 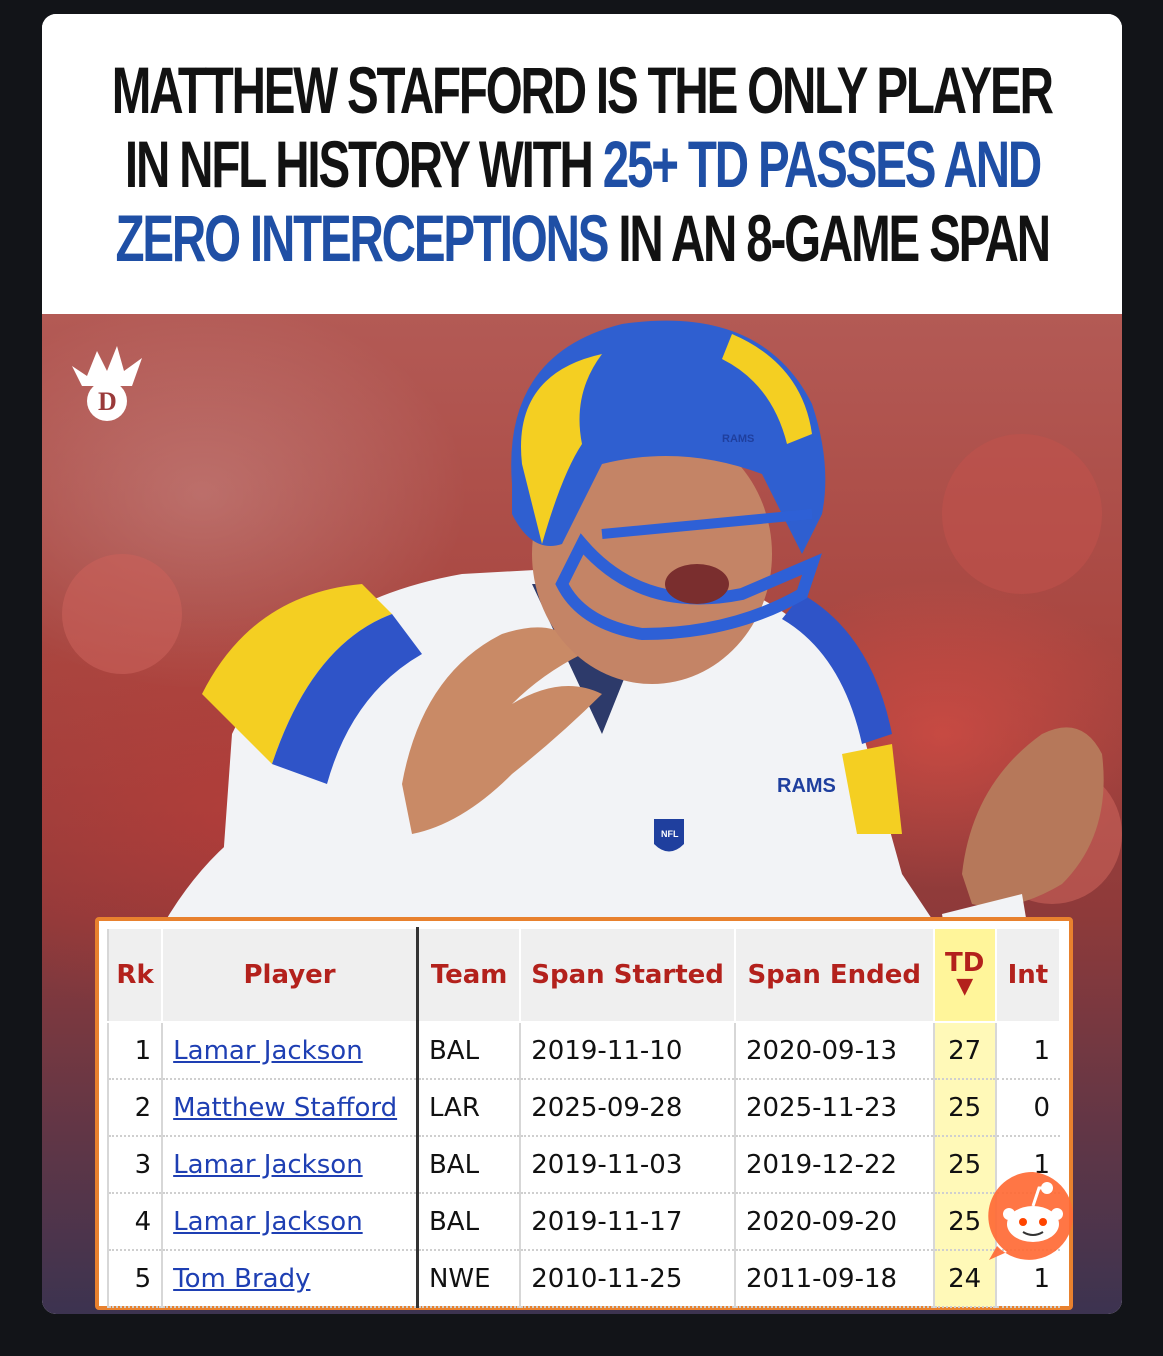 I want to click on col-header-td: TD ▼, so click(x=964, y=975).